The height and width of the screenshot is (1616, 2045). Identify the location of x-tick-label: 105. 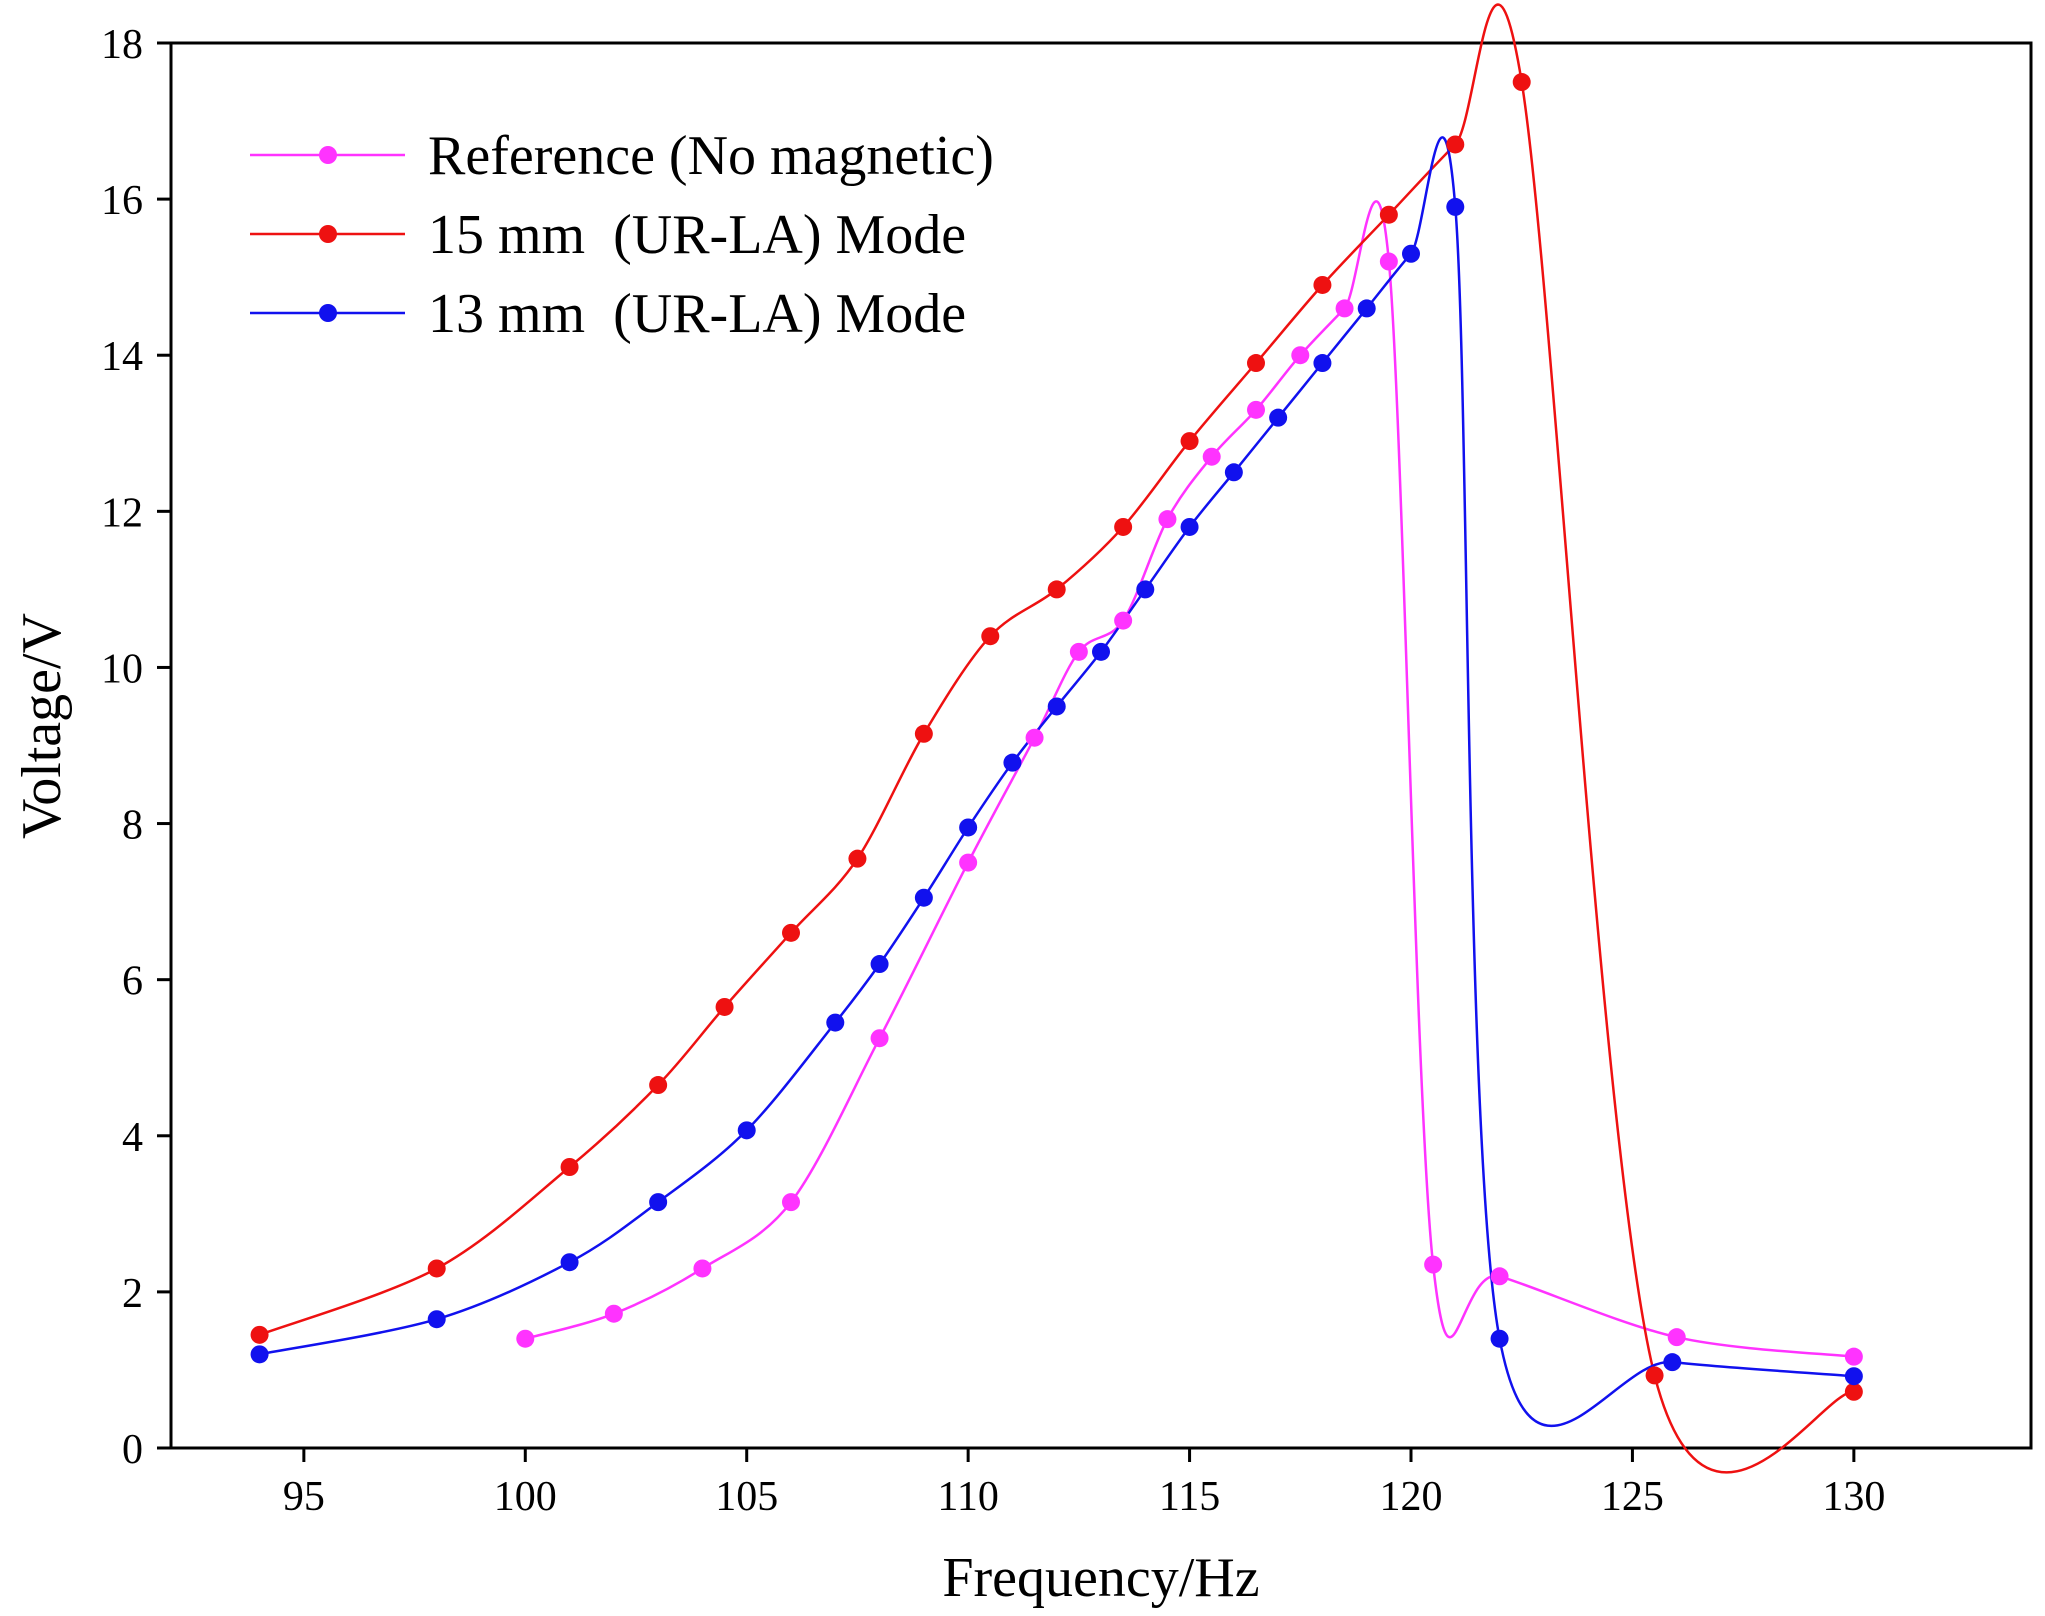
(746, 1497).